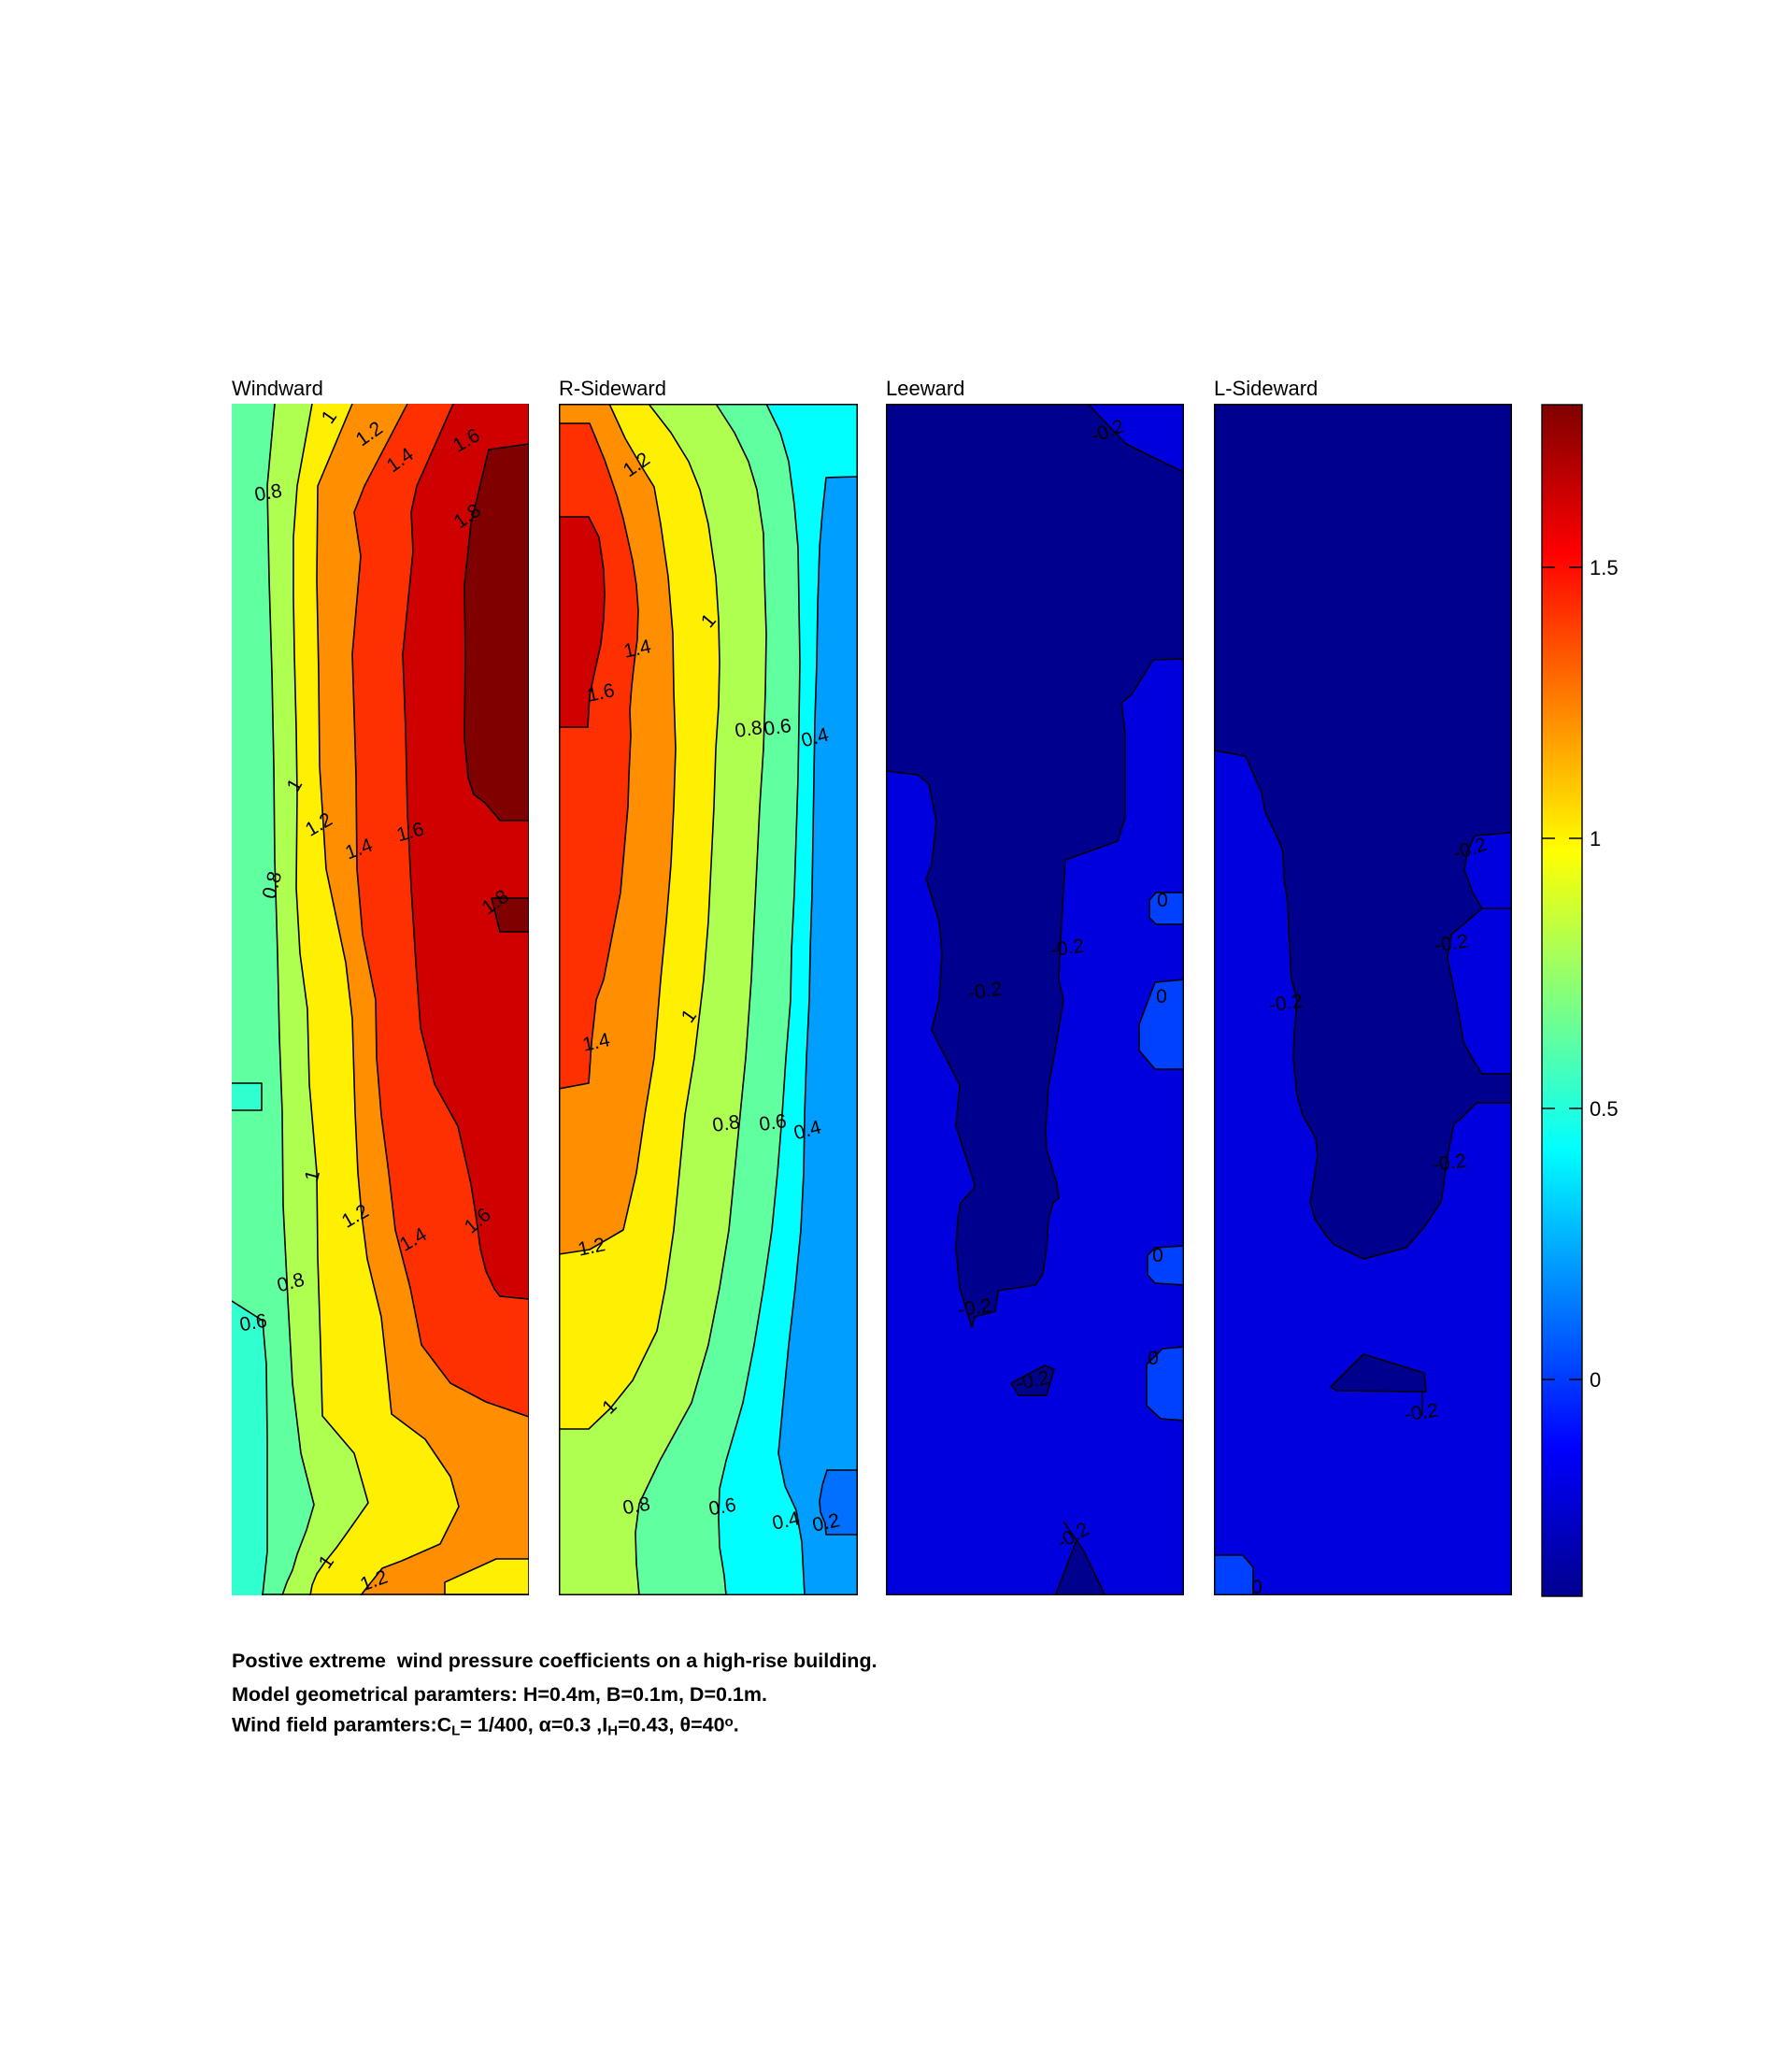 Image resolution: width=1783 pixels, height=2072 pixels. Describe the element at coordinates (277, 388) in the screenshot. I see `svg-text: Windward` at that location.